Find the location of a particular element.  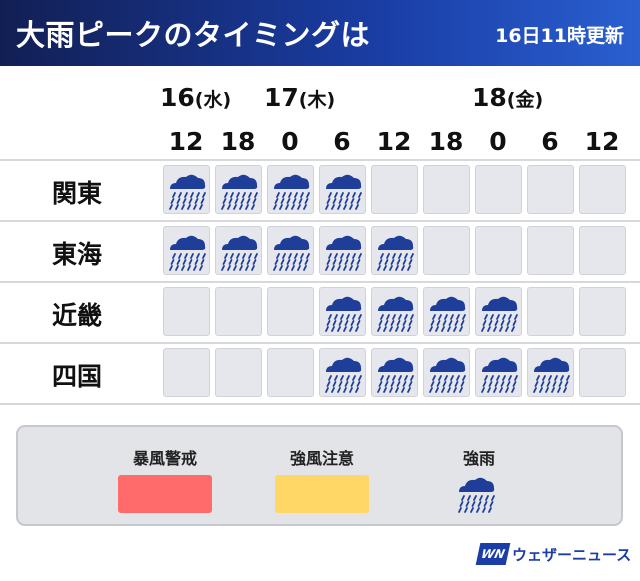

legend-heavy-rain-label: 強雨 is located at coordinates (478, 458).